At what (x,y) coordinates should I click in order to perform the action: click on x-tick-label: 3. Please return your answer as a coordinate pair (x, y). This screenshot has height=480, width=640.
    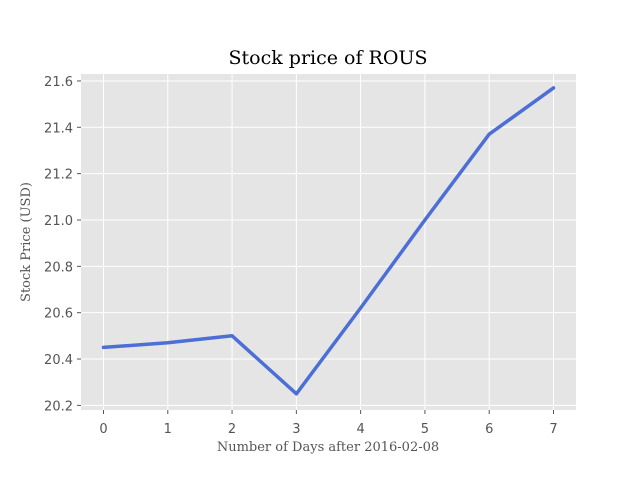
    Looking at the image, I should click on (296, 429).